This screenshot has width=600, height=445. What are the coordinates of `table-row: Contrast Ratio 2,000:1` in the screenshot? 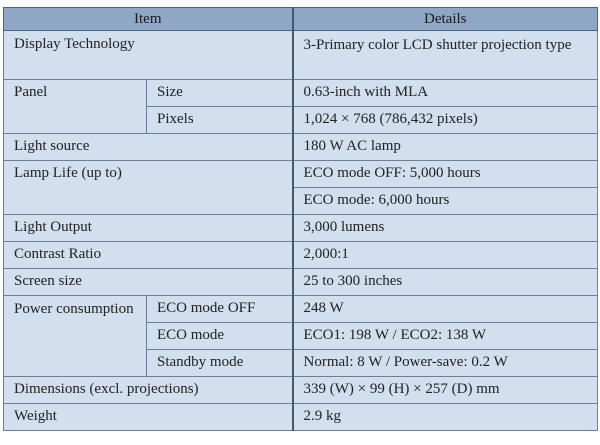 It's located at (300, 255).